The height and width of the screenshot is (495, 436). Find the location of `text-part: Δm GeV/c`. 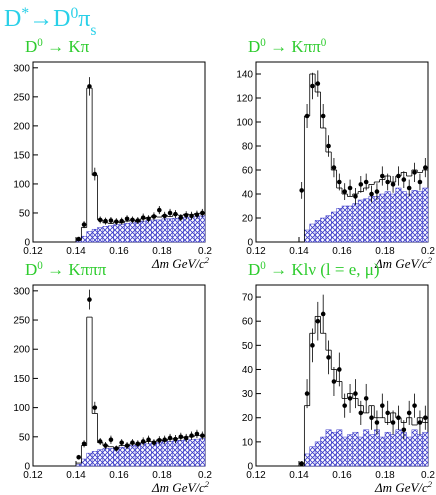

text-part: Δm GeV/c is located at coordinates (401, 263).